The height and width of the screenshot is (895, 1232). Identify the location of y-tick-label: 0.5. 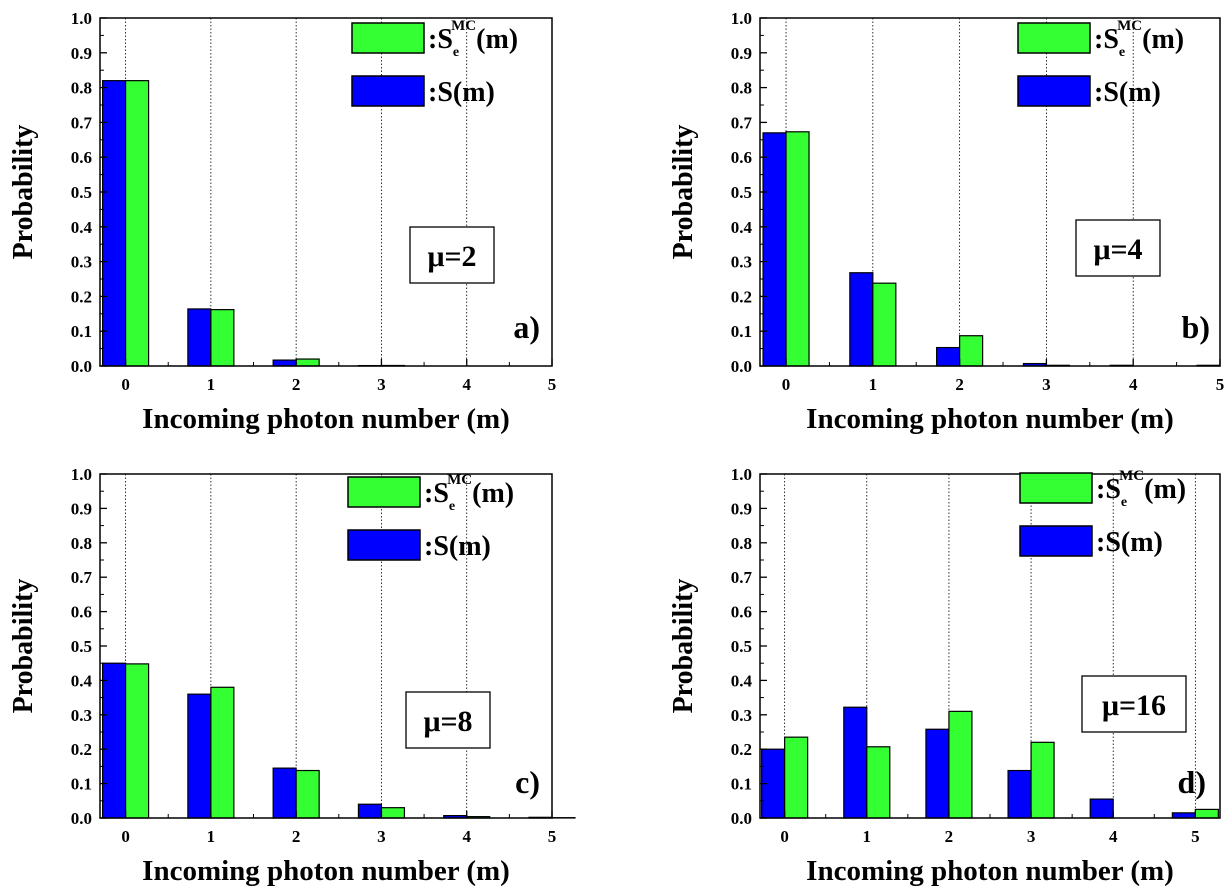
(741, 646).